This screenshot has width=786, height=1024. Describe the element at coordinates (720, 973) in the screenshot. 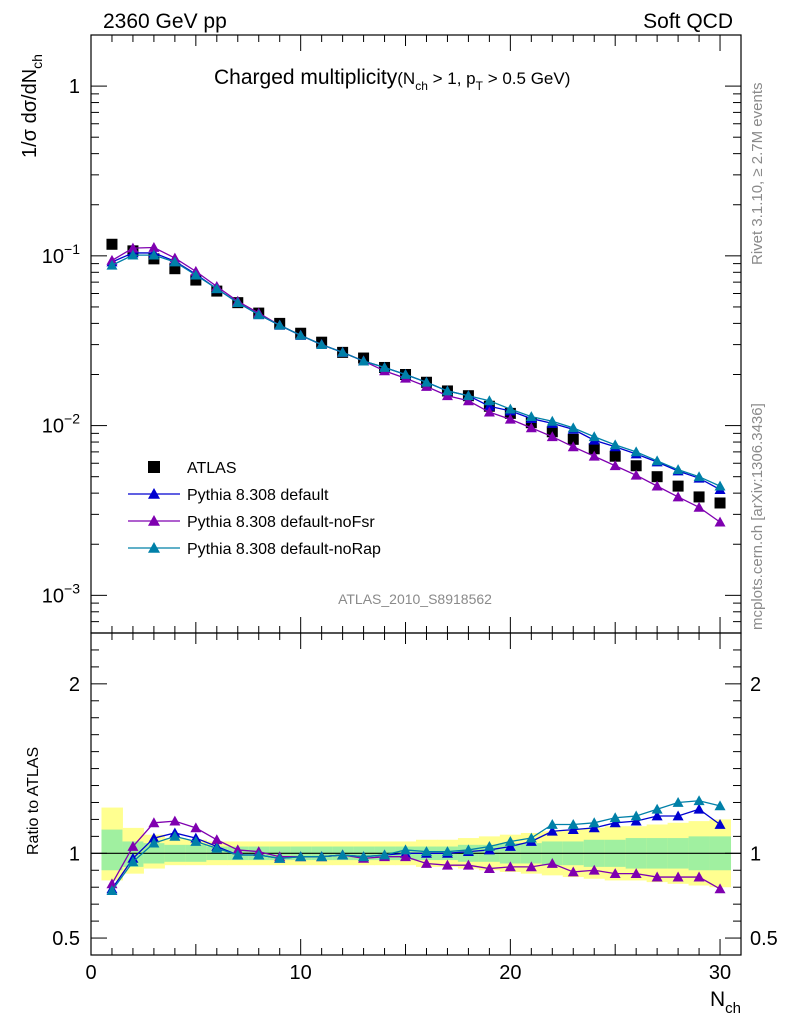

I see `x-tick-label: 30` at that location.